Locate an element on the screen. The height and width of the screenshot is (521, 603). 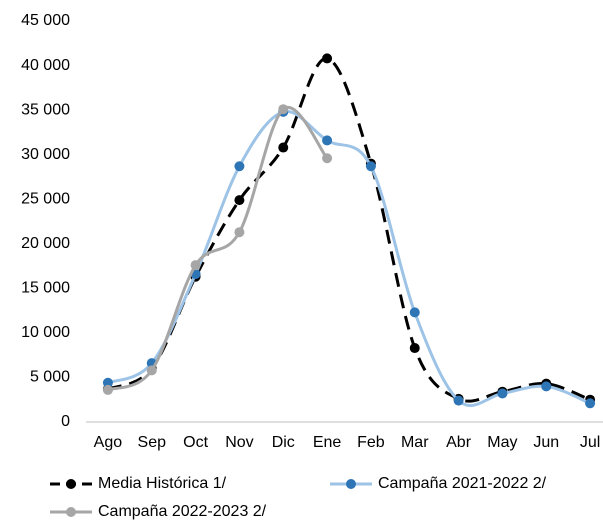
x-tick-label: Jun is located at coordinates (546, 442).